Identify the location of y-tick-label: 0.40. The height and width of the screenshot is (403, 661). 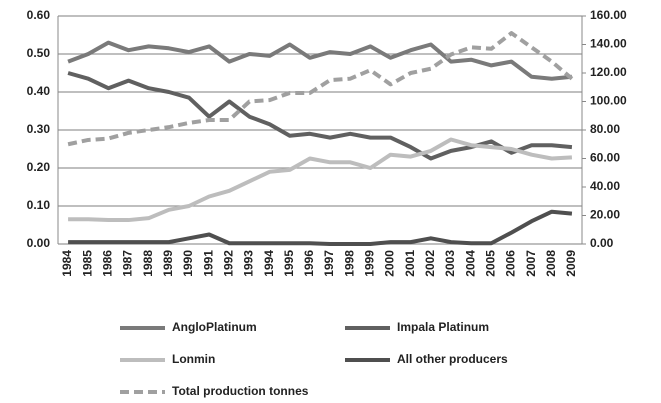
(39, 91).